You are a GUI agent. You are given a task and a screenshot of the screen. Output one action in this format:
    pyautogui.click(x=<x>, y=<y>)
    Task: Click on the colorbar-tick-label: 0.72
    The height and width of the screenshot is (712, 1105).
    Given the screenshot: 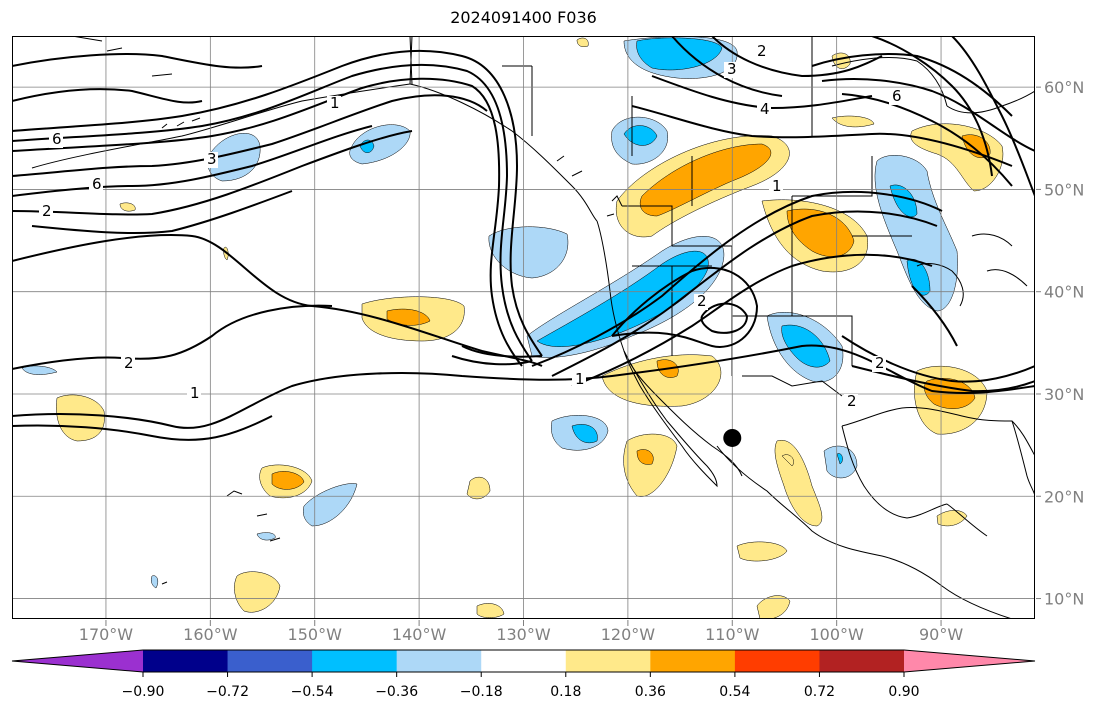 What is the action you would take?
    pyautogui.click(x=819, y=692)
    